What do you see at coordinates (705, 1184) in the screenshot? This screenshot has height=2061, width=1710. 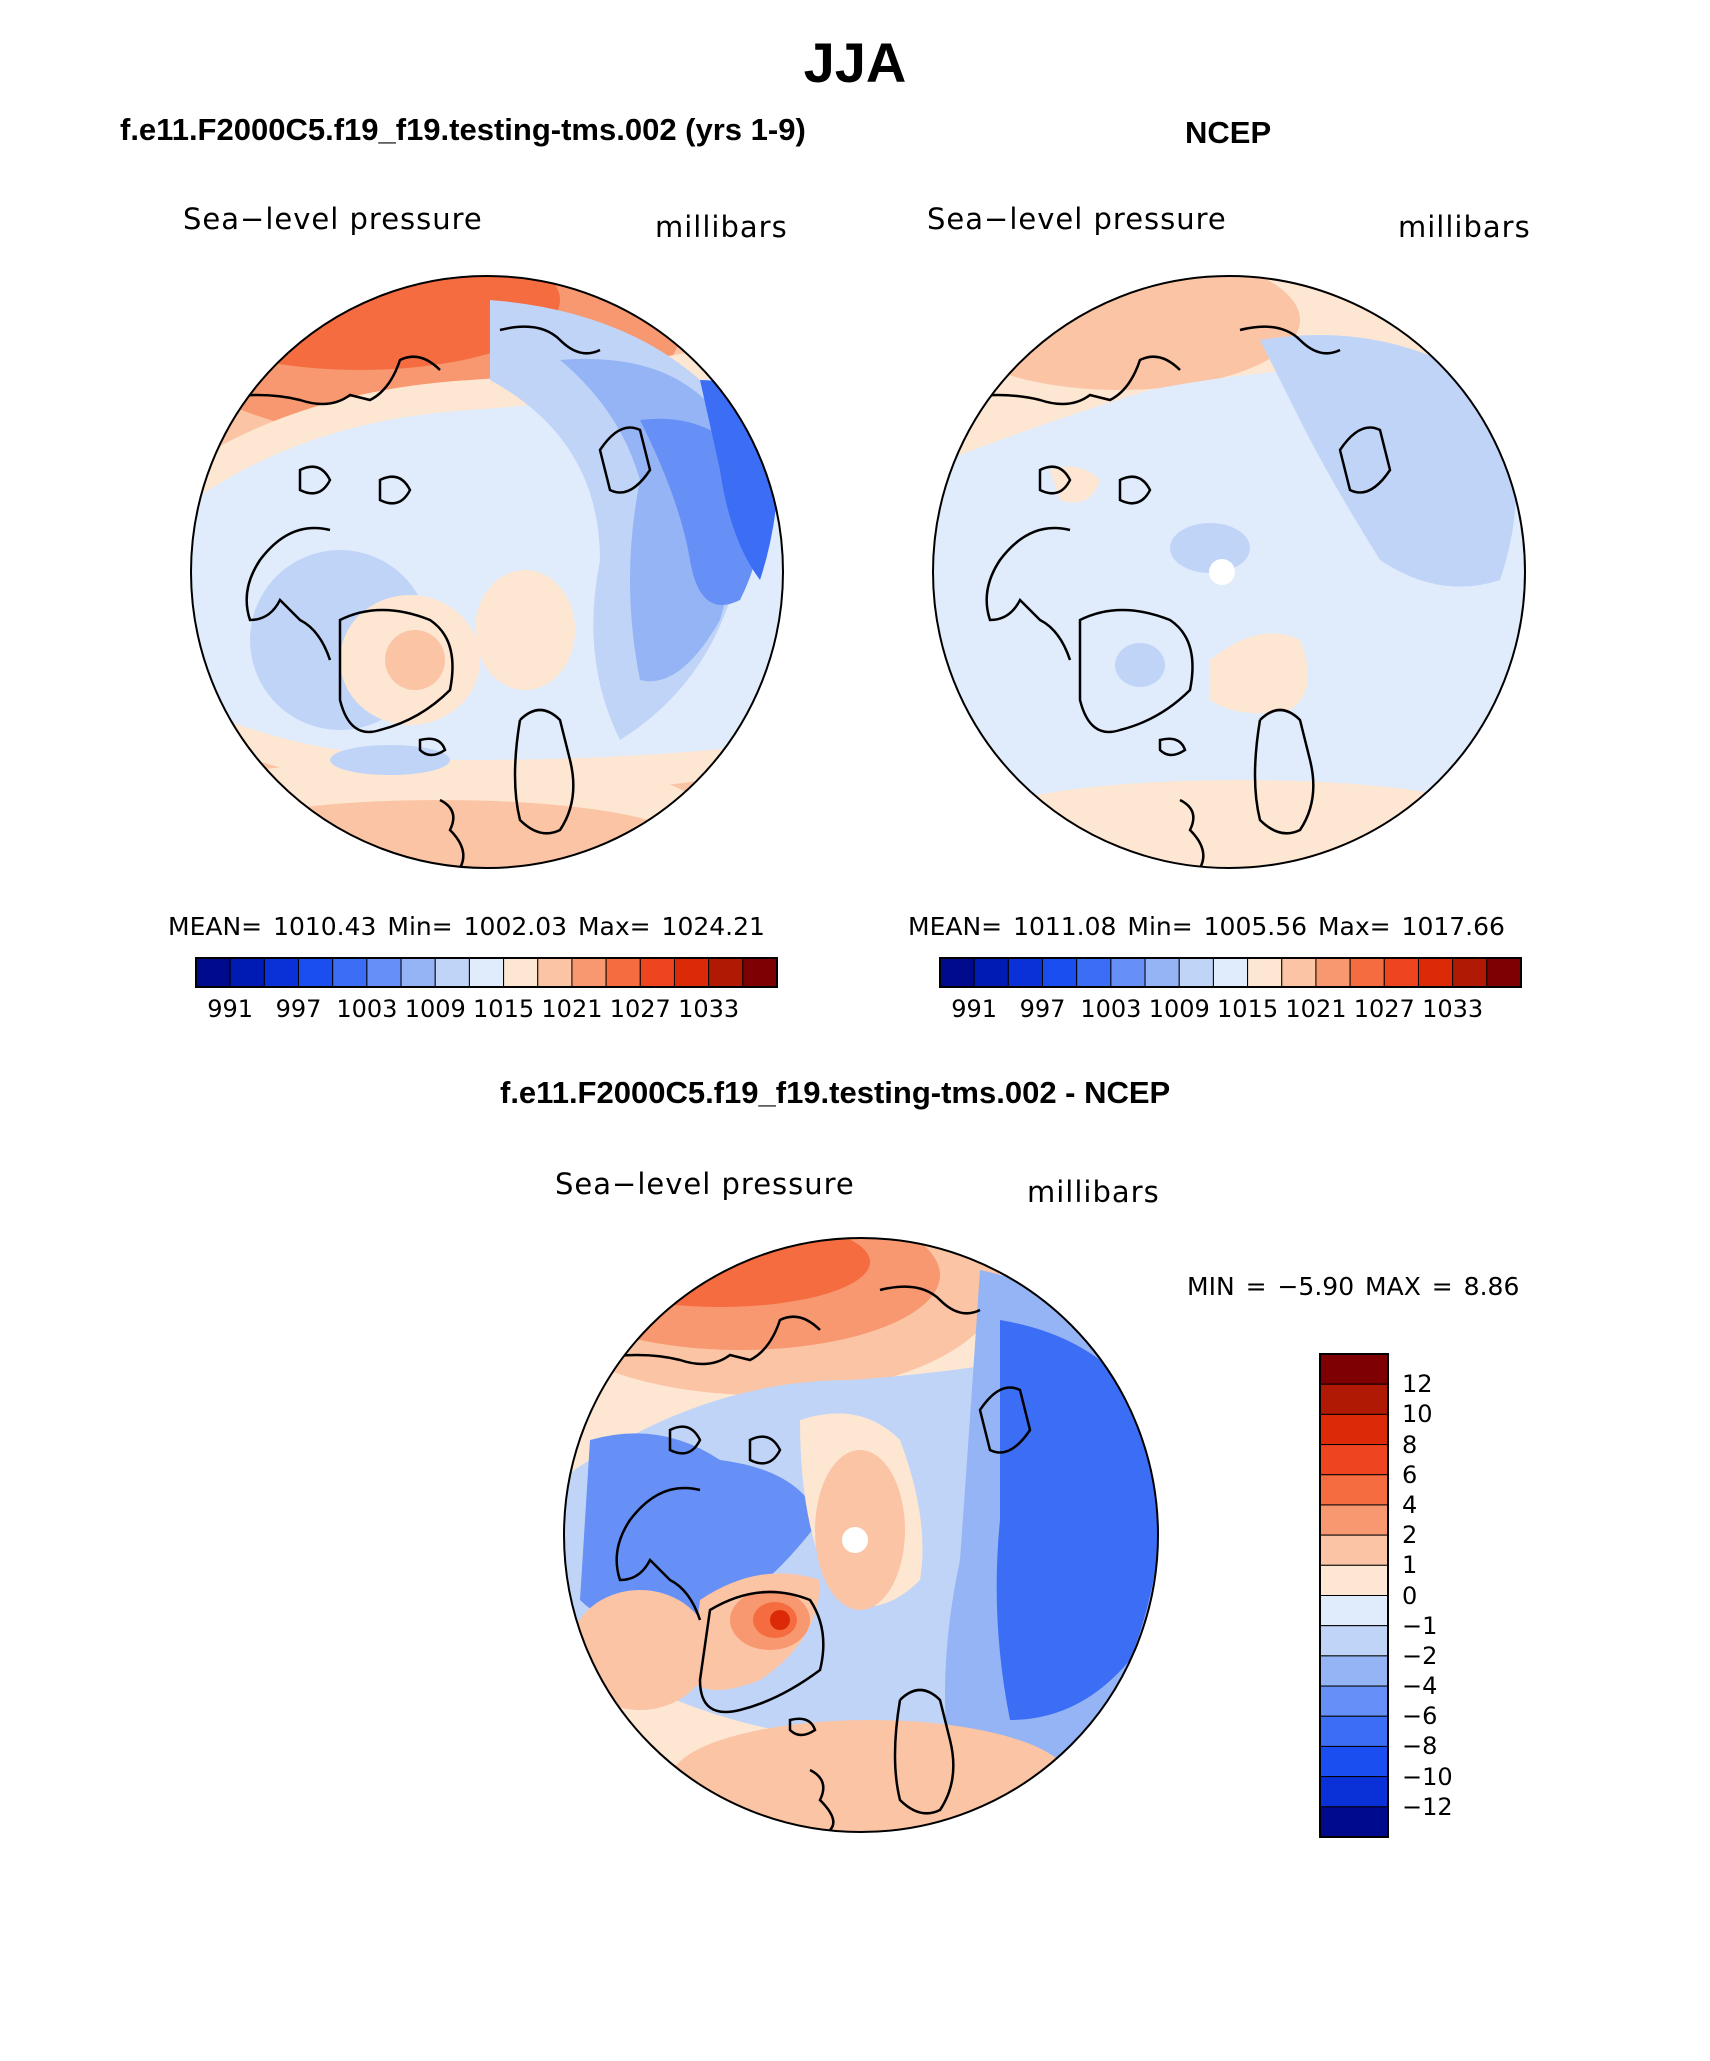 I see `panel-3-variable: Sea−level pressure` at bounding box center [705, 1184].